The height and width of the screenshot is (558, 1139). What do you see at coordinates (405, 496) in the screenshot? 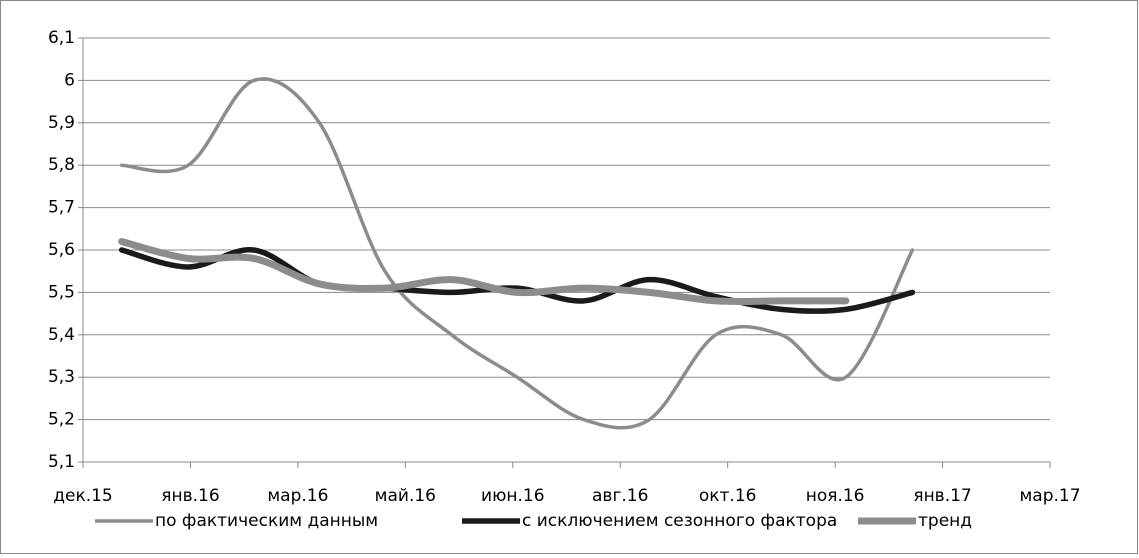
I see `x-tick-label: май.16` at bounding box center [405, 496].